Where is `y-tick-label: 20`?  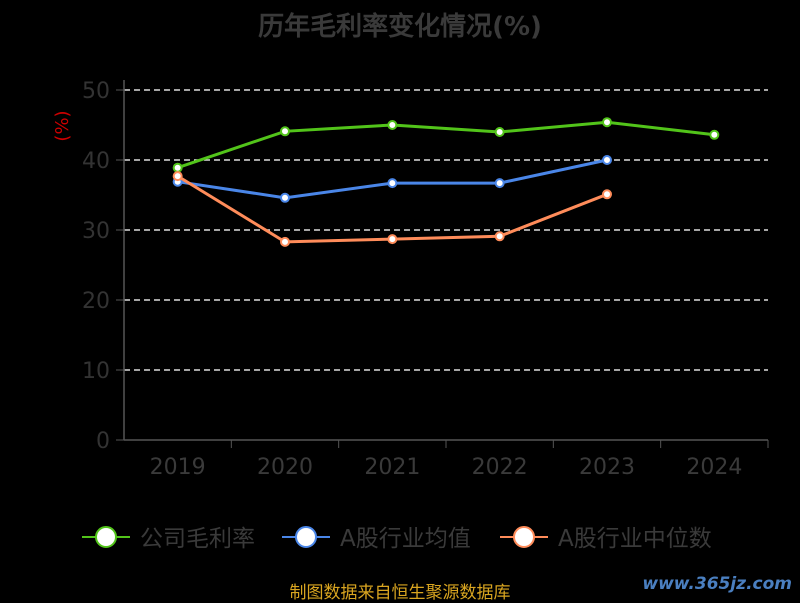 y-tick-label: 20 is located at coordinates (96, 301).